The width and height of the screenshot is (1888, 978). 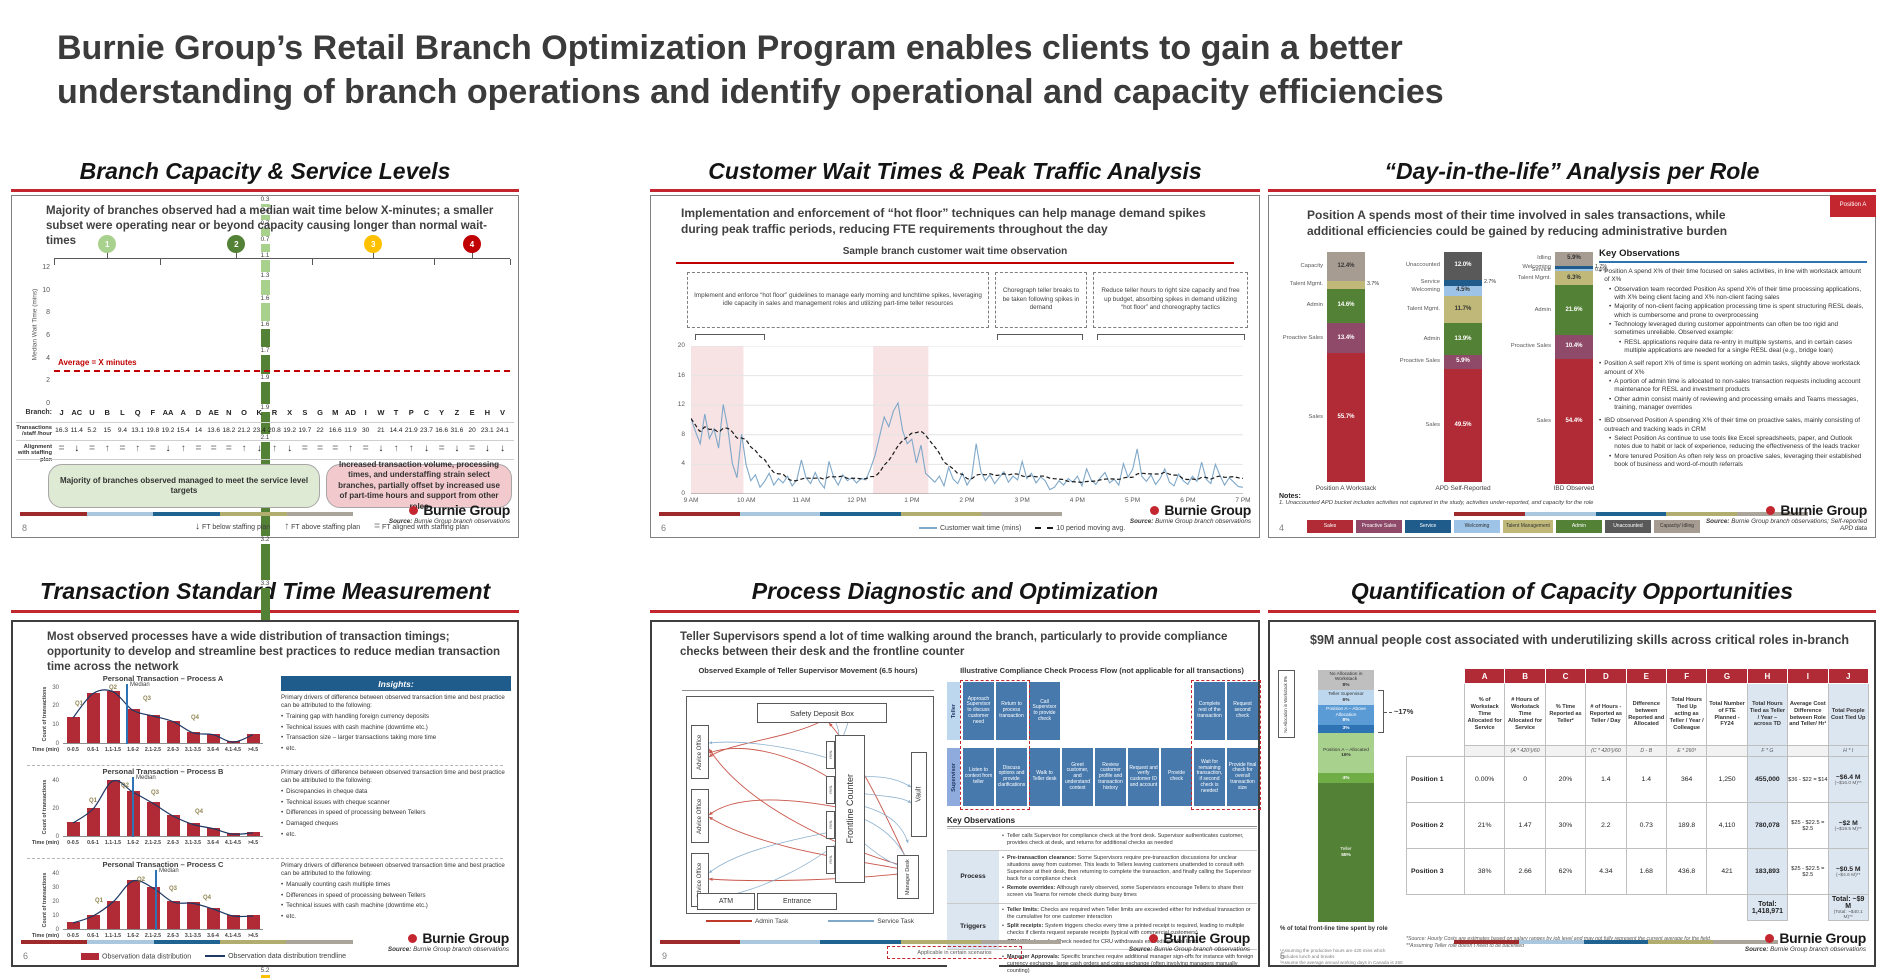 I want to click on group-stem, so click(x=373, y=255).